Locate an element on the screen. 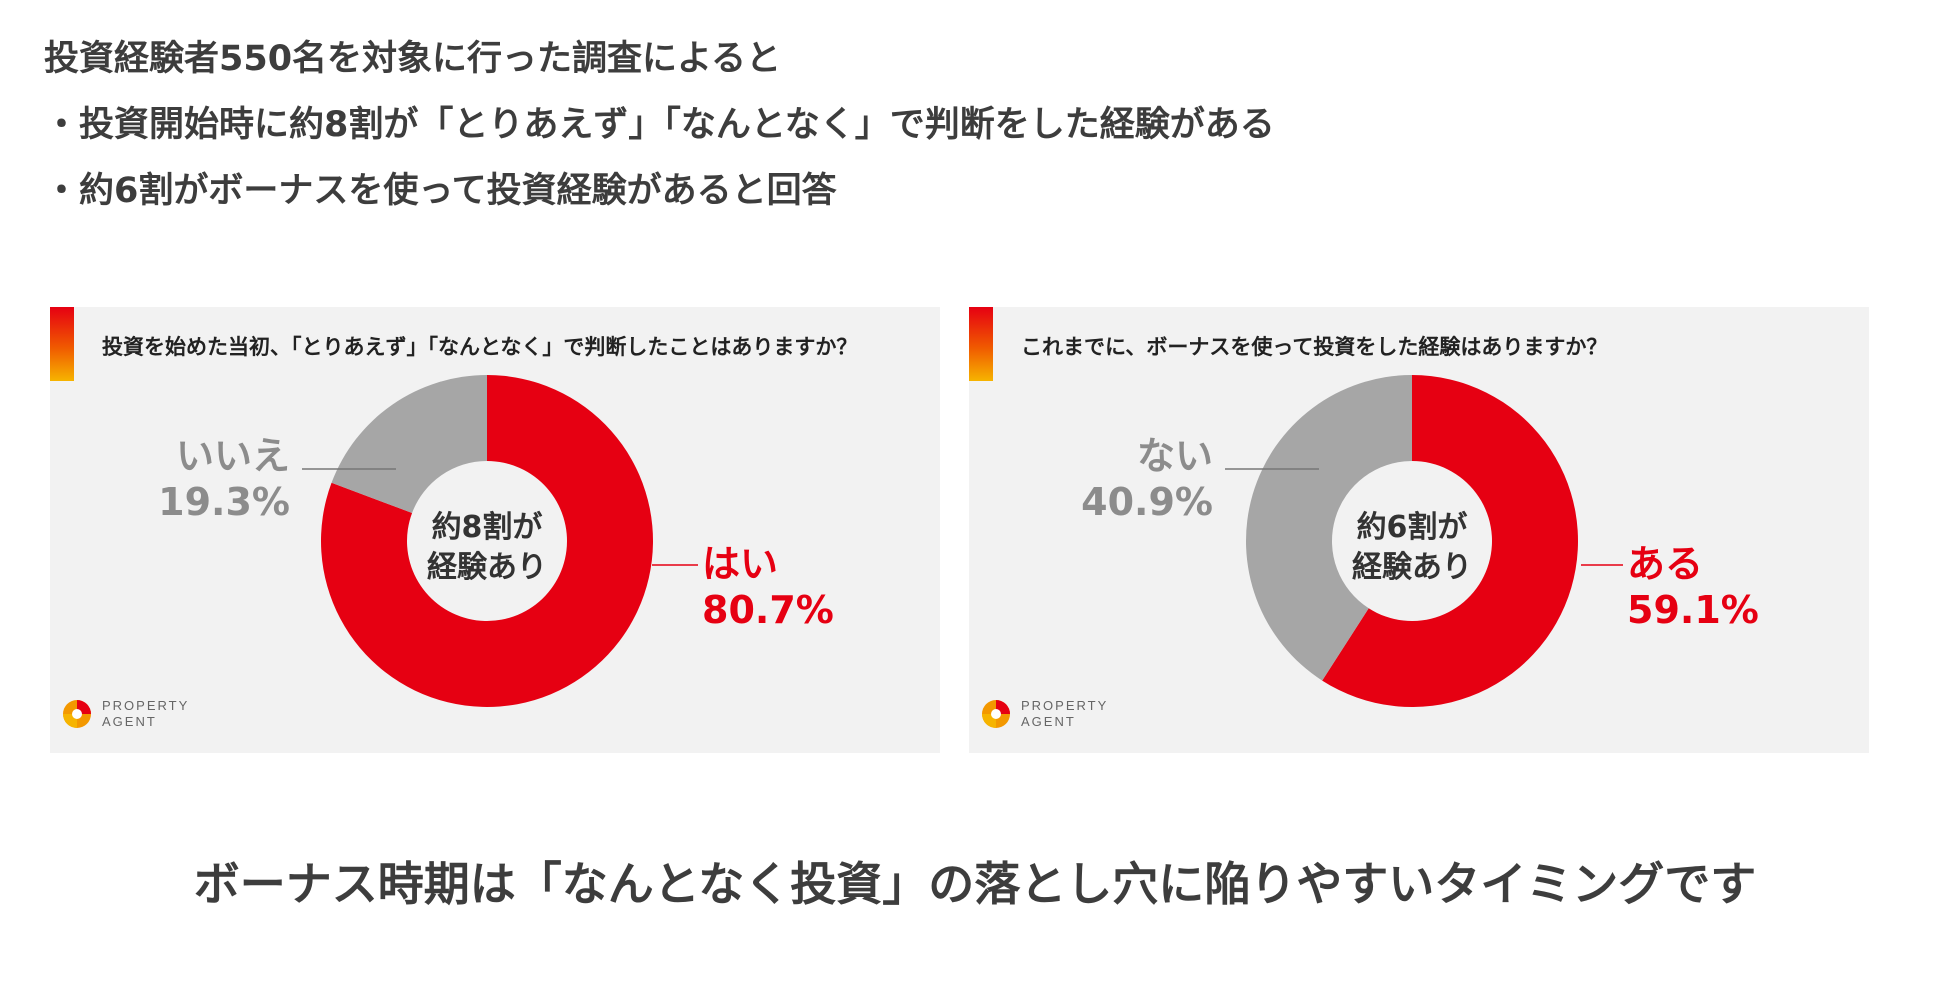  center-label-line-1: 約6割が is located at coordinates (1412, 527).